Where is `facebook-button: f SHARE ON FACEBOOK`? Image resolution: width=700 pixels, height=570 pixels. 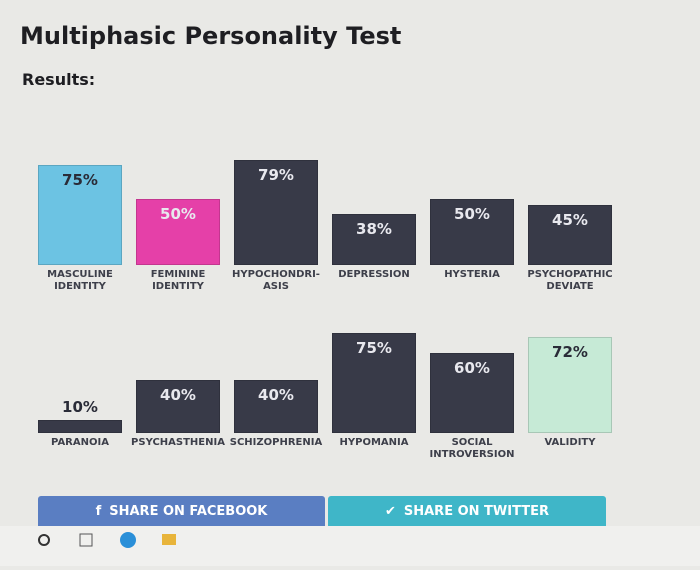 facebook-button: f SHARE ON FACEBOOK is located at coordinates (181, 511).